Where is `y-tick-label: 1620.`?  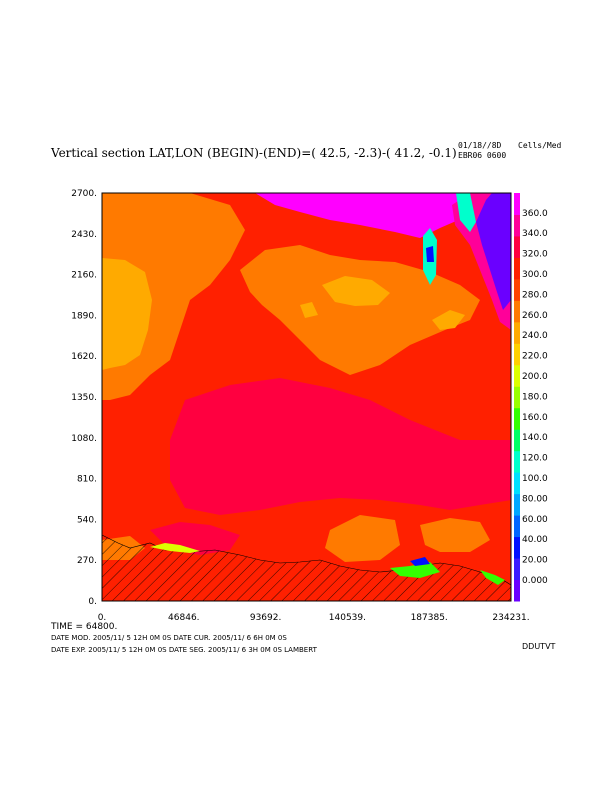
y-tick-label: 1620. is located at coordinates (84, 357).